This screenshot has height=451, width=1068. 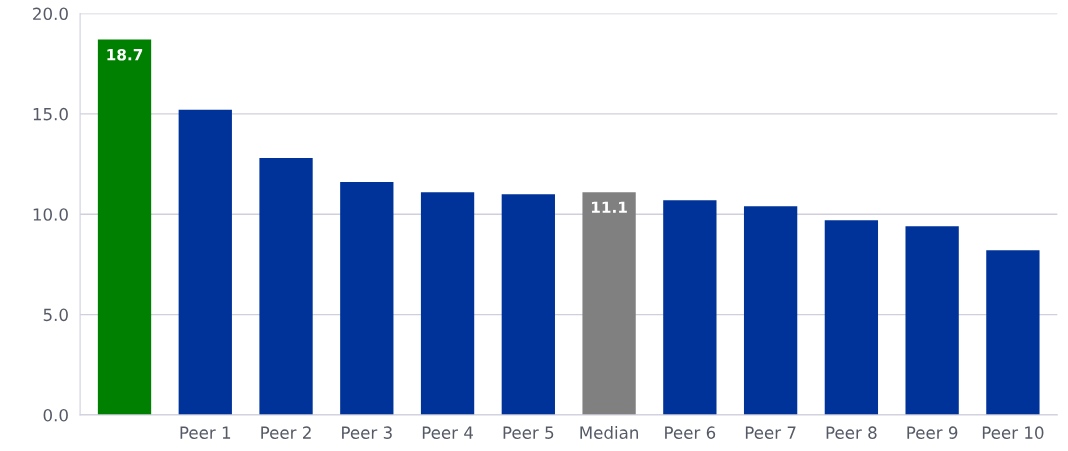 I want to click on y-tick-label: 5.0, so click(x=55, y=315).